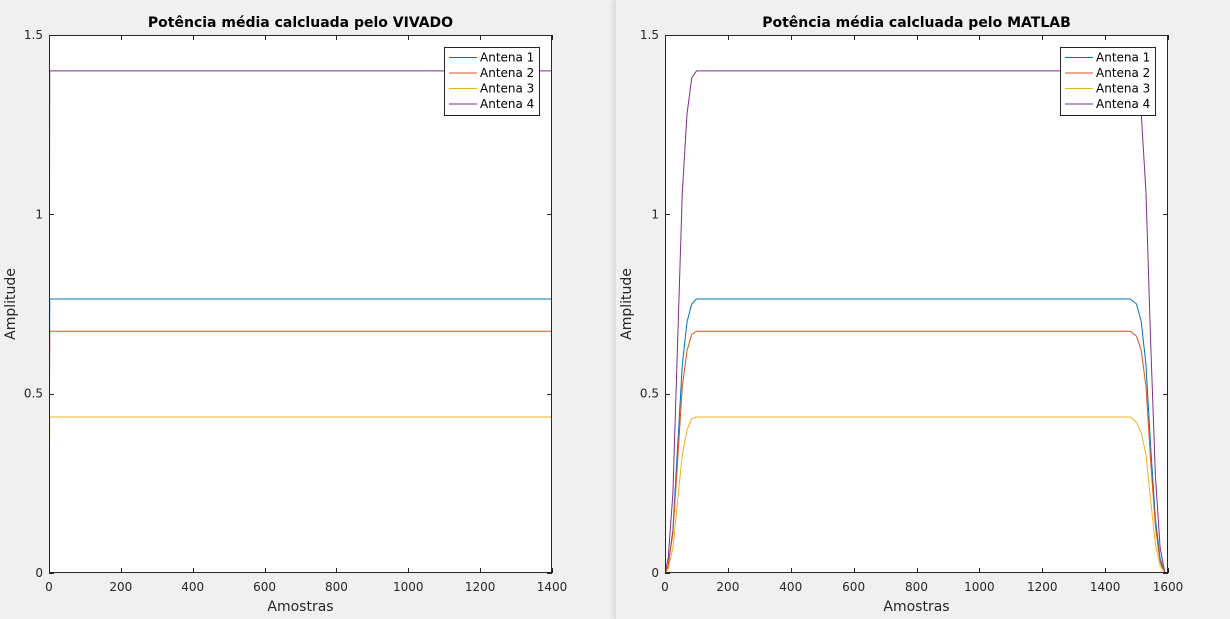  Describe the element at coordinates (916, 23) in the screenshot. I see `chart-title: Potência média calcluada pelo MATLAB` at that location.